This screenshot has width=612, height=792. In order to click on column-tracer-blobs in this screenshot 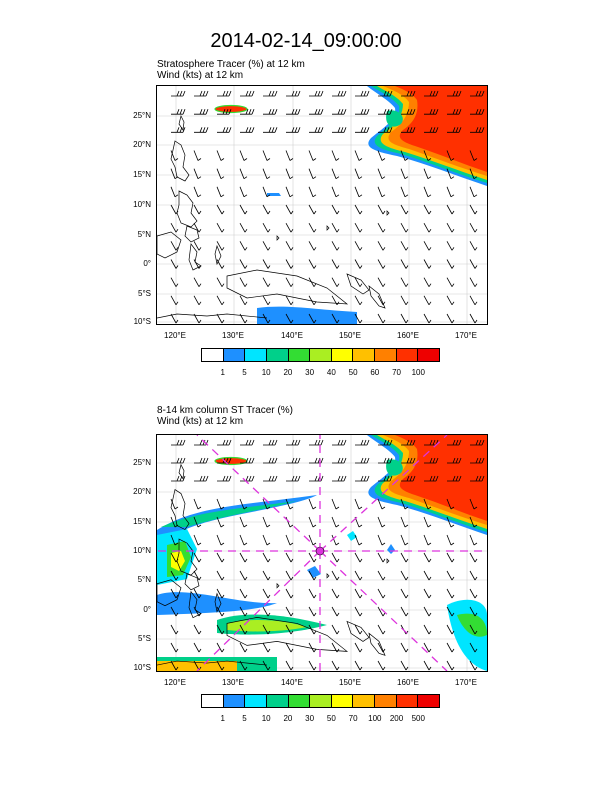, I will do `click(322, 583)`.